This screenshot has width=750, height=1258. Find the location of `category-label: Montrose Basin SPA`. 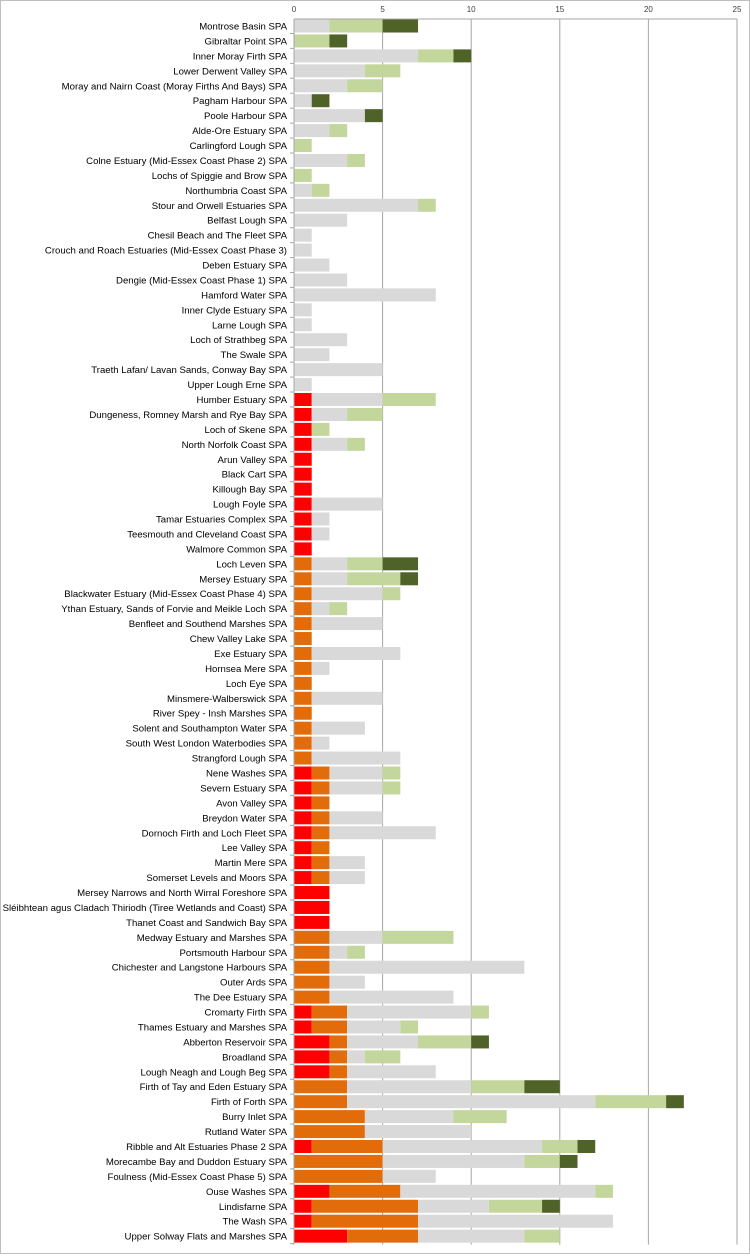

category-label: Montrose Basin SPA is located at coordinates (243, 27).